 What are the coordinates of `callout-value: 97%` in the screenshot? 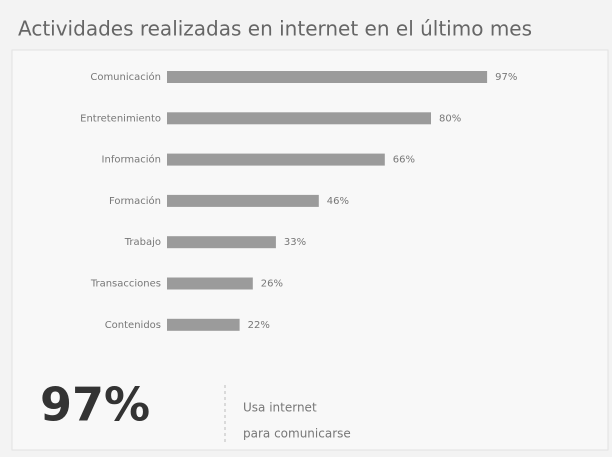 It's located at (95, 405).